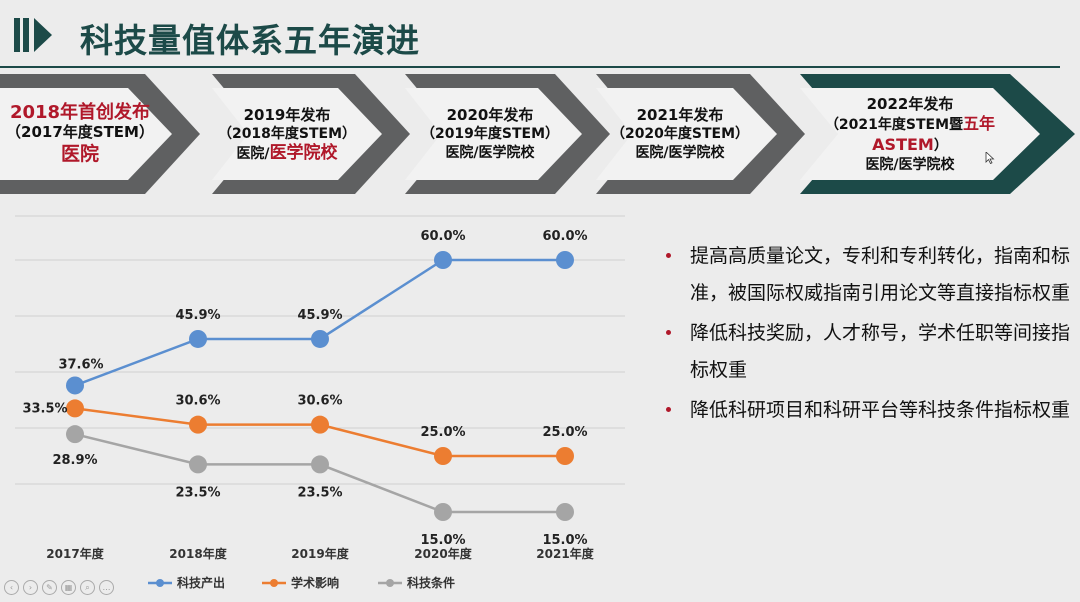 The height and width of the screenshot is (602, 1080). I want to click on timeline-stage-2020: 2020年发布 （2019年度STEM） 医院/医学院校, so click(490, 134).